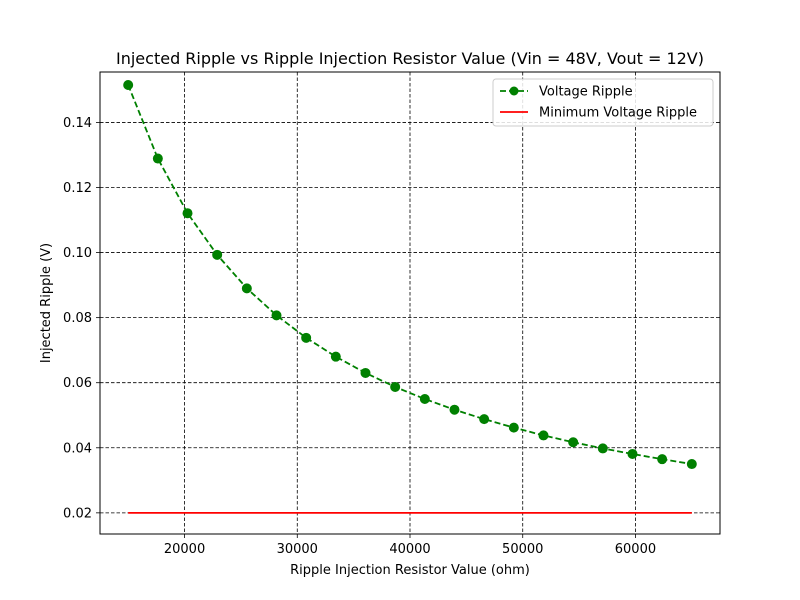 The image size is (800, 600). I want to click on x-tick-label: 20000, so click(184, 549).